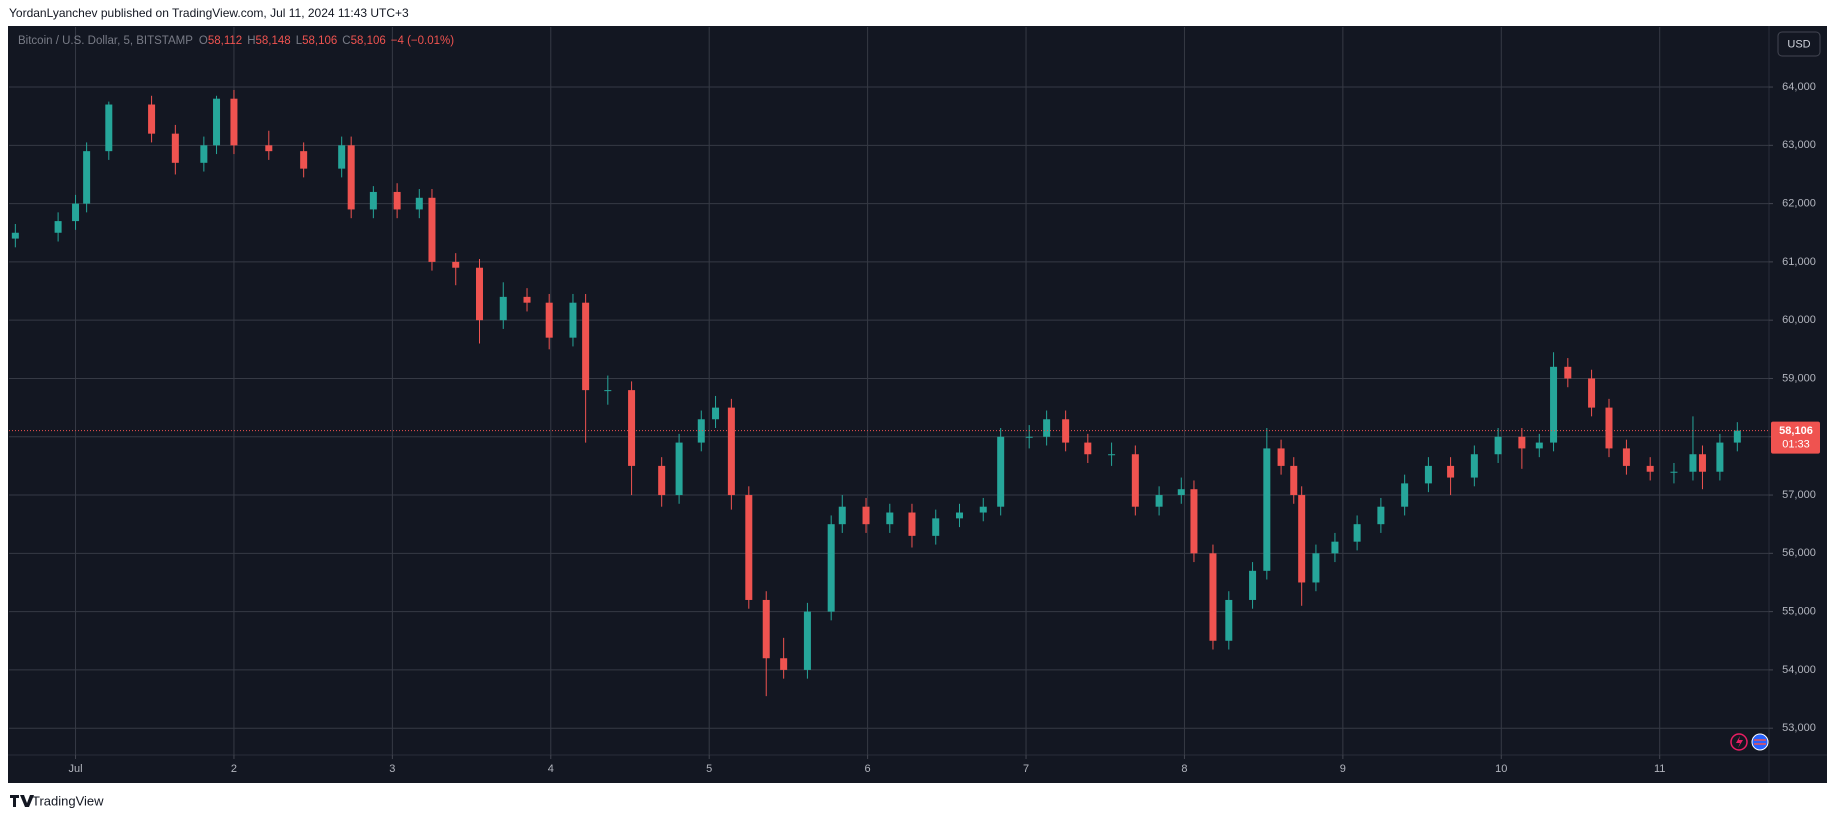 This screenshot has width=1835, height=819. I want to click on x-tick-label: 5, so click(709, 769).